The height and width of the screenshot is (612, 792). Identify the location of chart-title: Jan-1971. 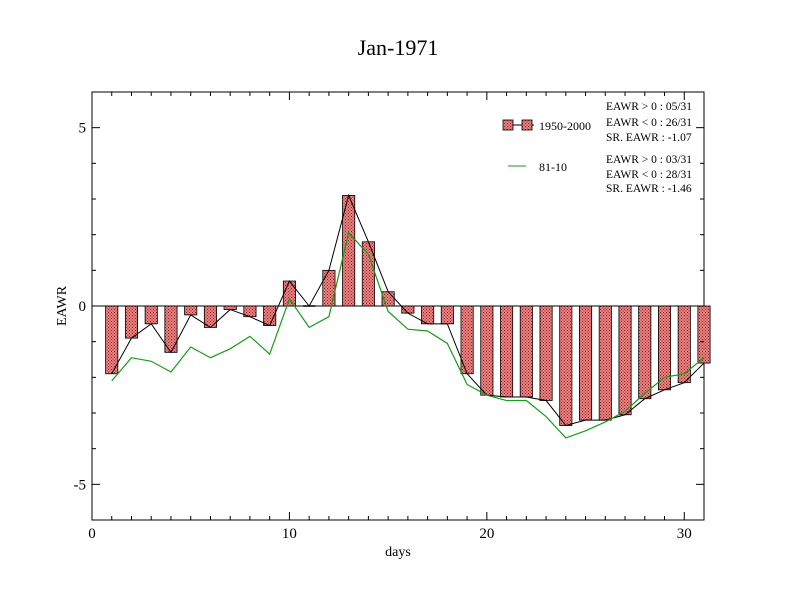
(398, 47).